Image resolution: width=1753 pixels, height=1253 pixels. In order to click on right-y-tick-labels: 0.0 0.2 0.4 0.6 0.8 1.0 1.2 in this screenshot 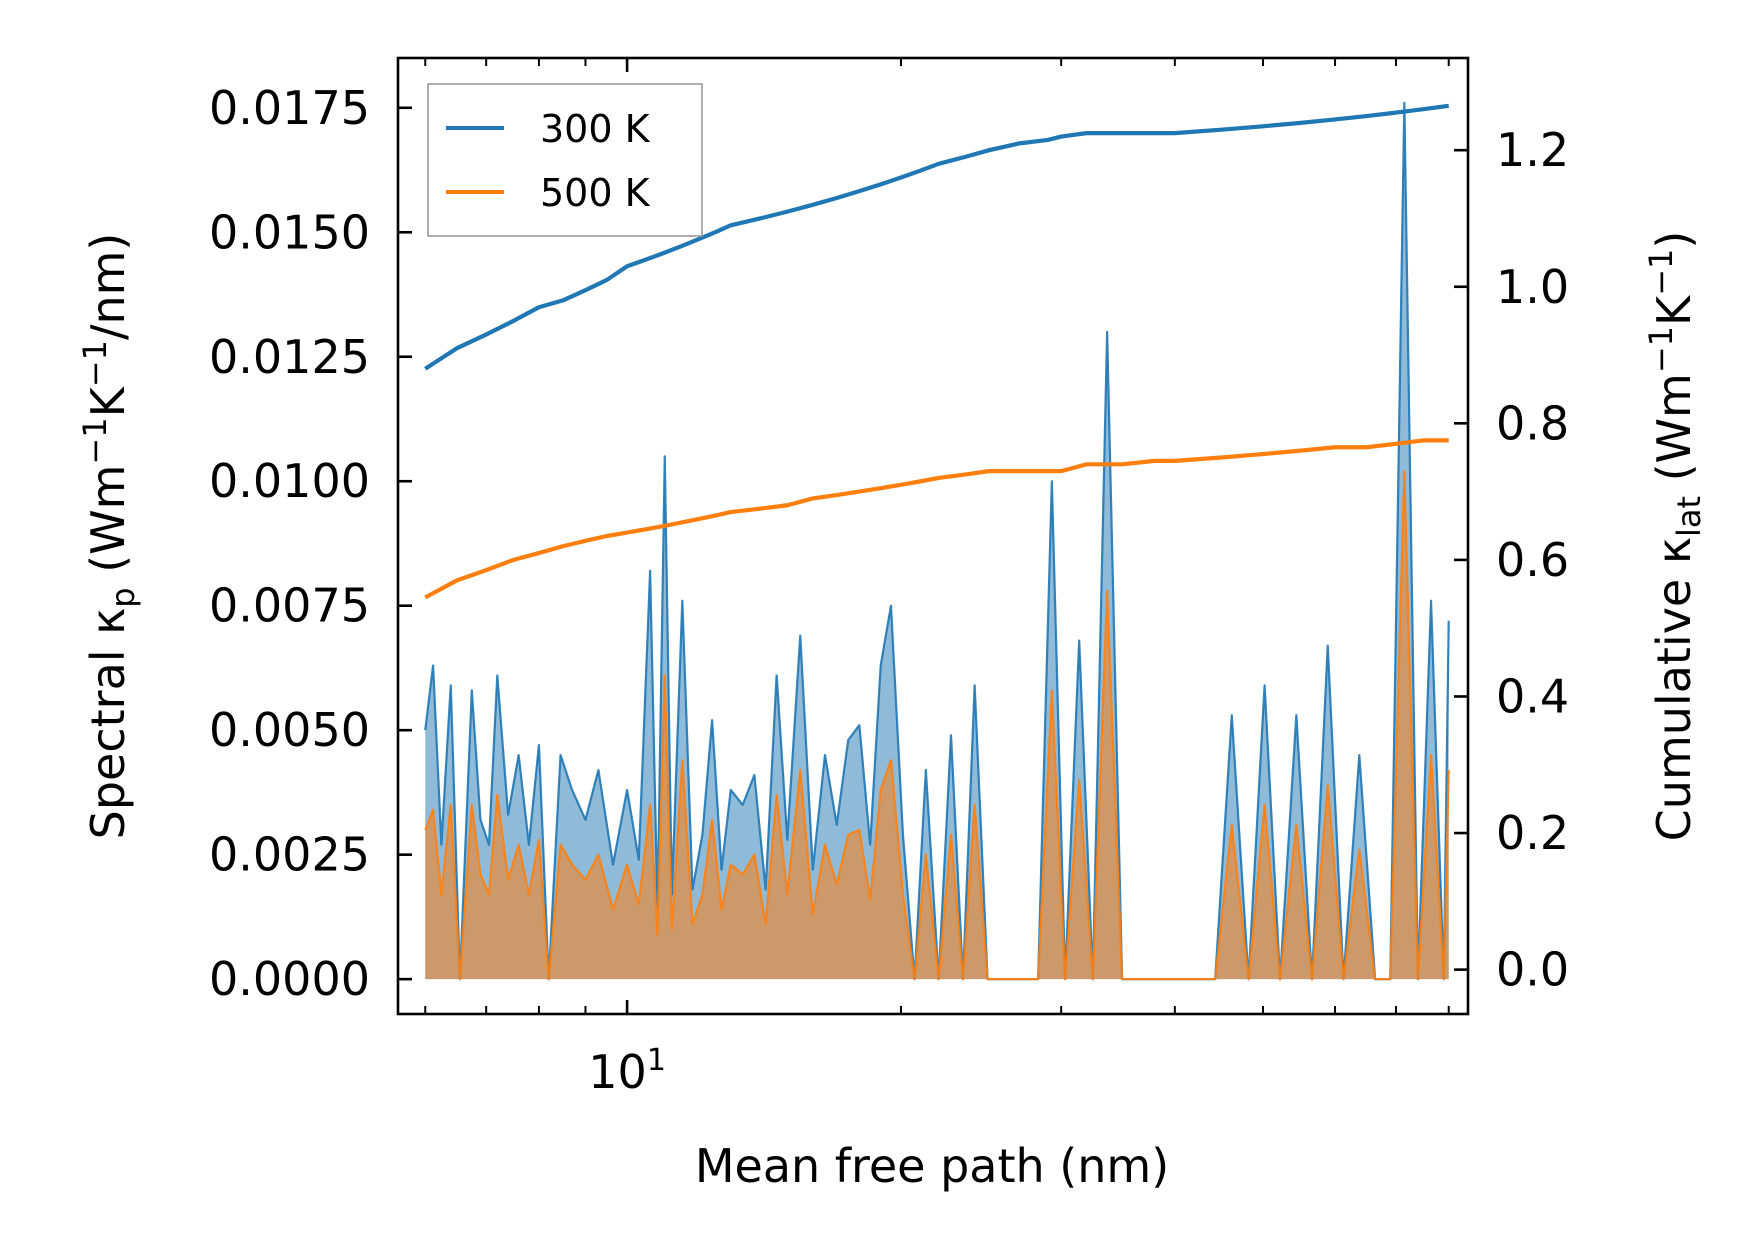, I will do `click(1532, 559)`.